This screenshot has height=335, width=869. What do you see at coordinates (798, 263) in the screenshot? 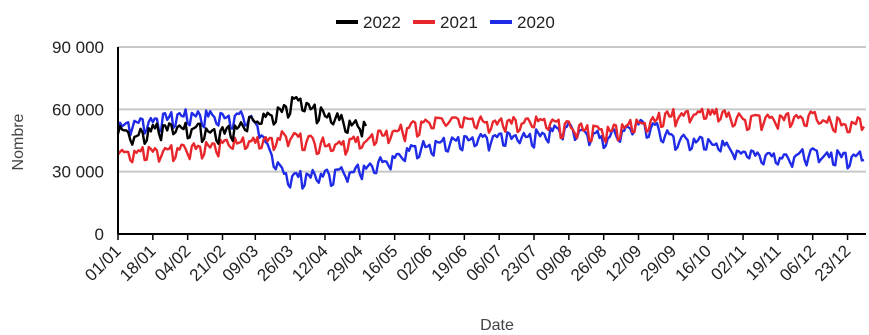
I see `x-tick-label: 06/12` at bounding box center [798, 263].